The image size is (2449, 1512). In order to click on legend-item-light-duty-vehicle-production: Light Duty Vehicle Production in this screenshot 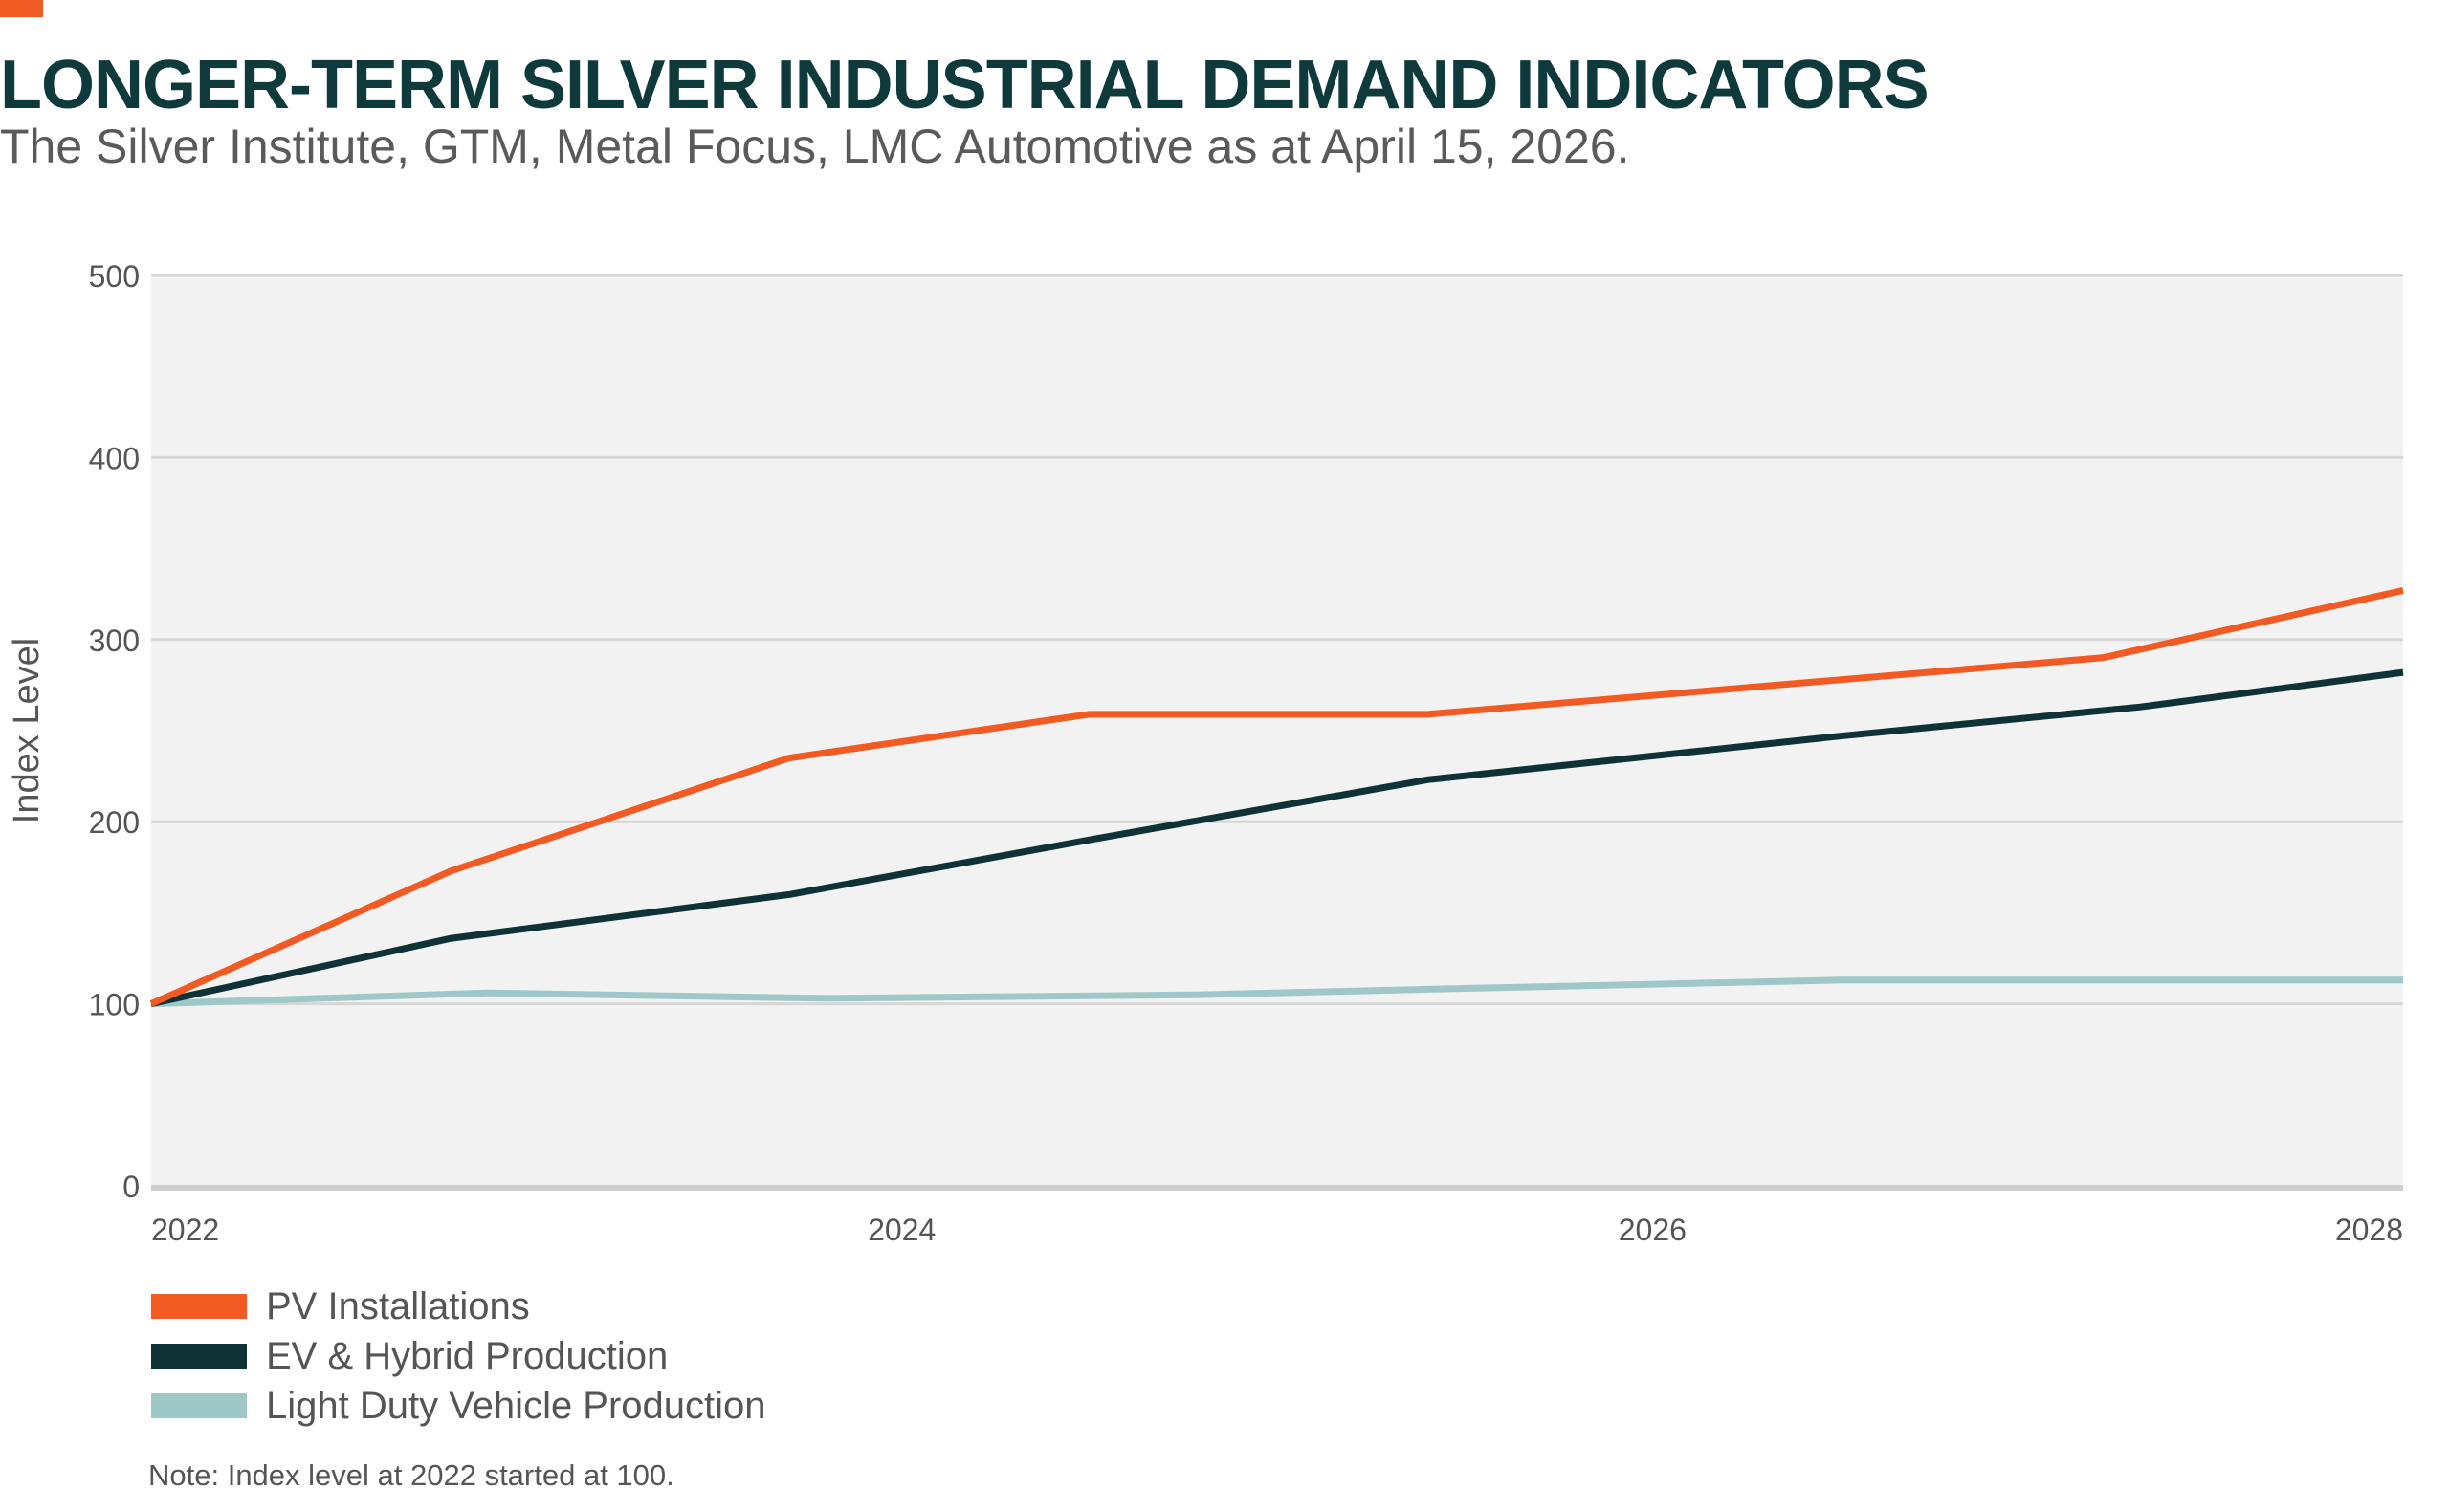, I will do `click(459, 1406)`.